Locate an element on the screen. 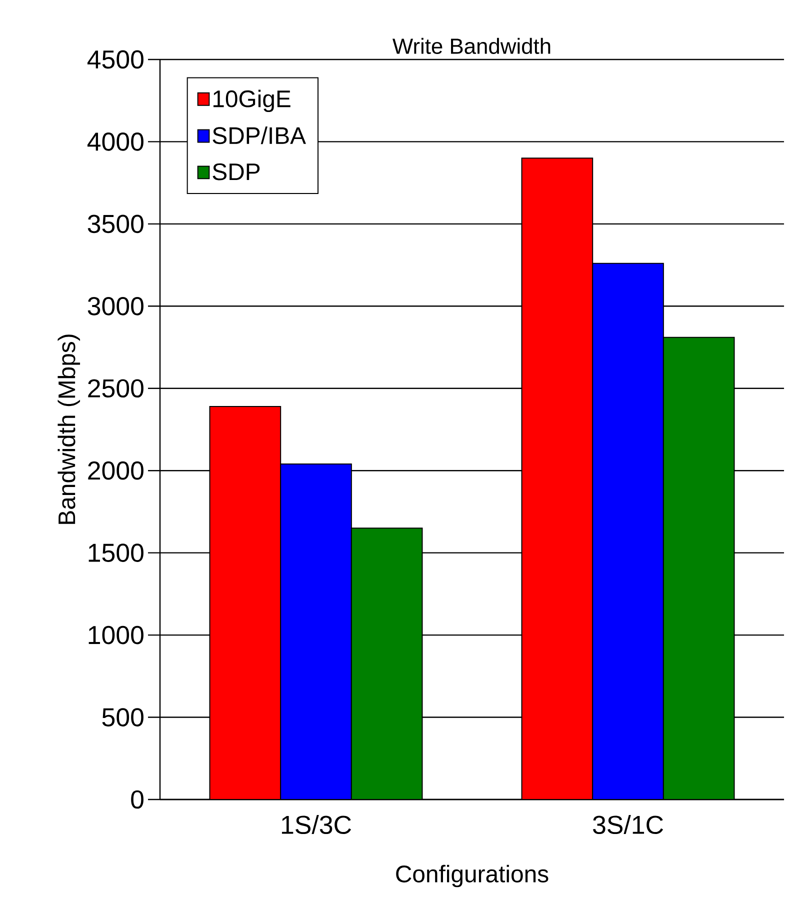  legend-label: SDP is located at coordinates (236, 171).